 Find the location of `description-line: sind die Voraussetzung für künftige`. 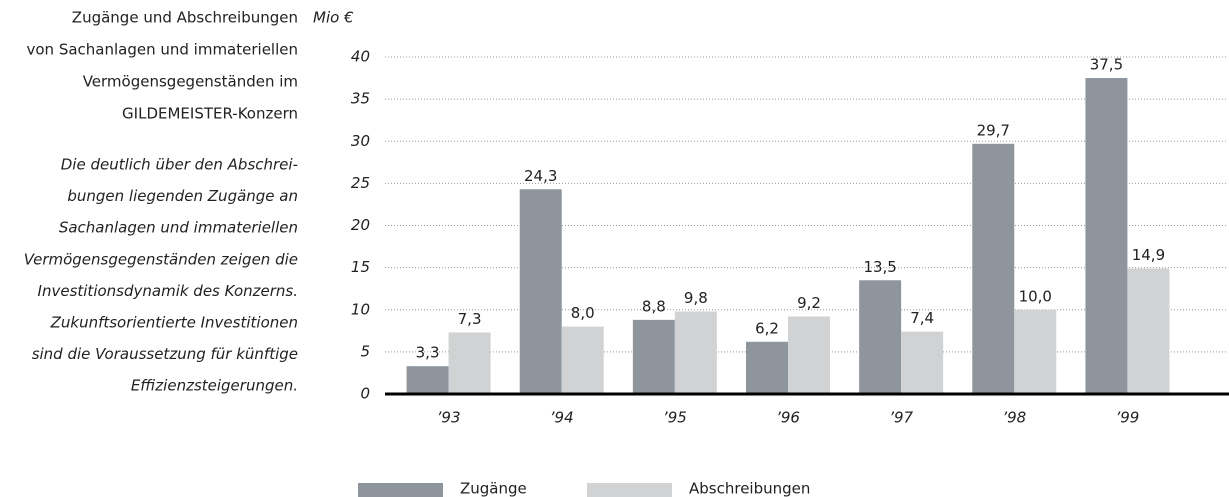

description-line: sind die Voraussetzung für künftige is located at coordinates (165, 354).